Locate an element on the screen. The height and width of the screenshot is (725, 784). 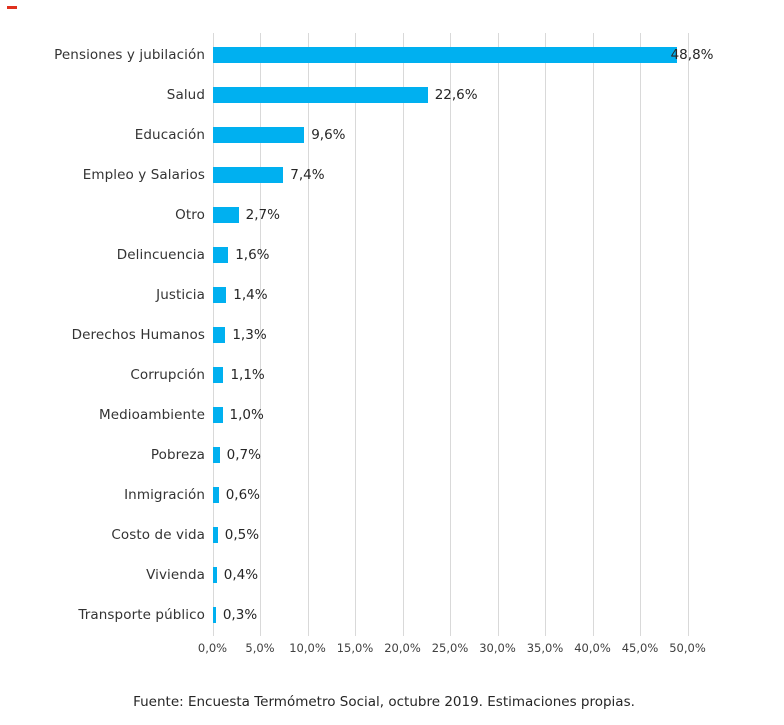
value-label: 0,3% is located at coordinates (240, 615).